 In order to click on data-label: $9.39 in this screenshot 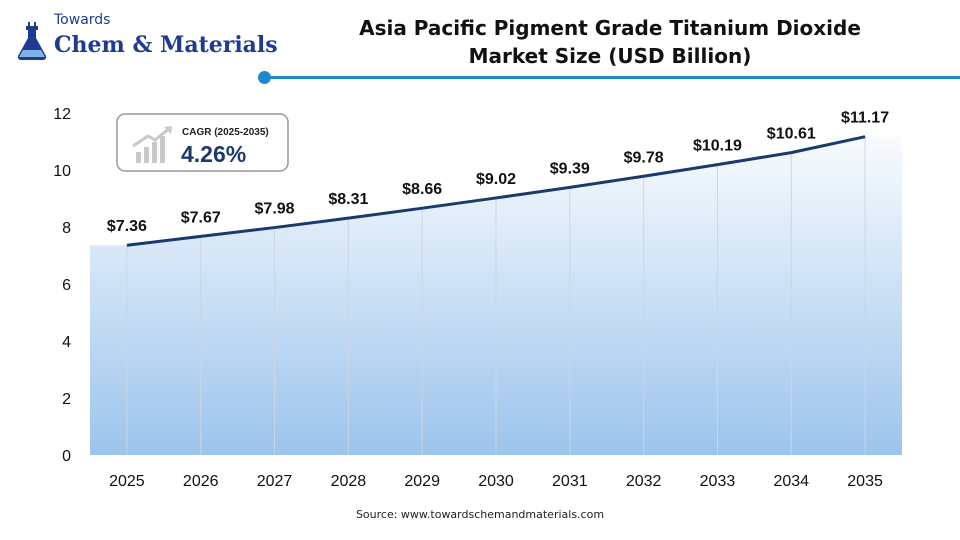, I will do `click(570, 168)`.